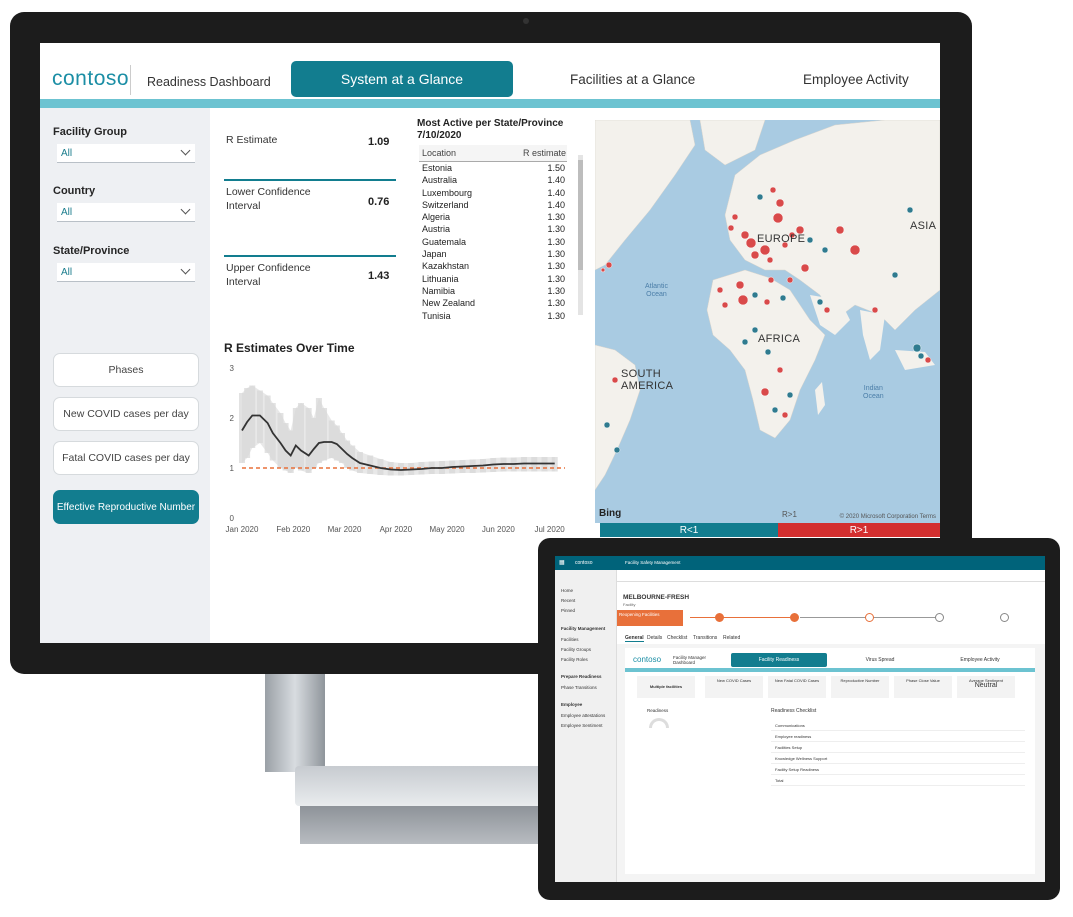 The height and width of the screenshot is (917, 1073). Describe the element at coordinates (126, 153) in the screenshot. I see `facility-group-dropdown: All` at that location.